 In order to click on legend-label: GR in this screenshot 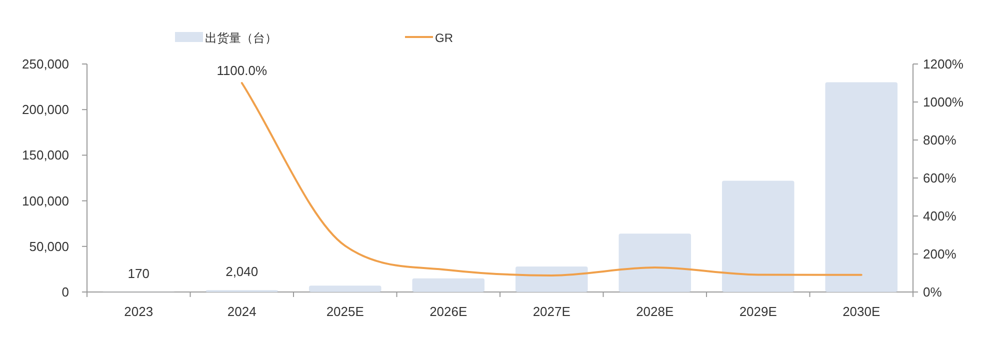, I will do `click(444, 38)`.